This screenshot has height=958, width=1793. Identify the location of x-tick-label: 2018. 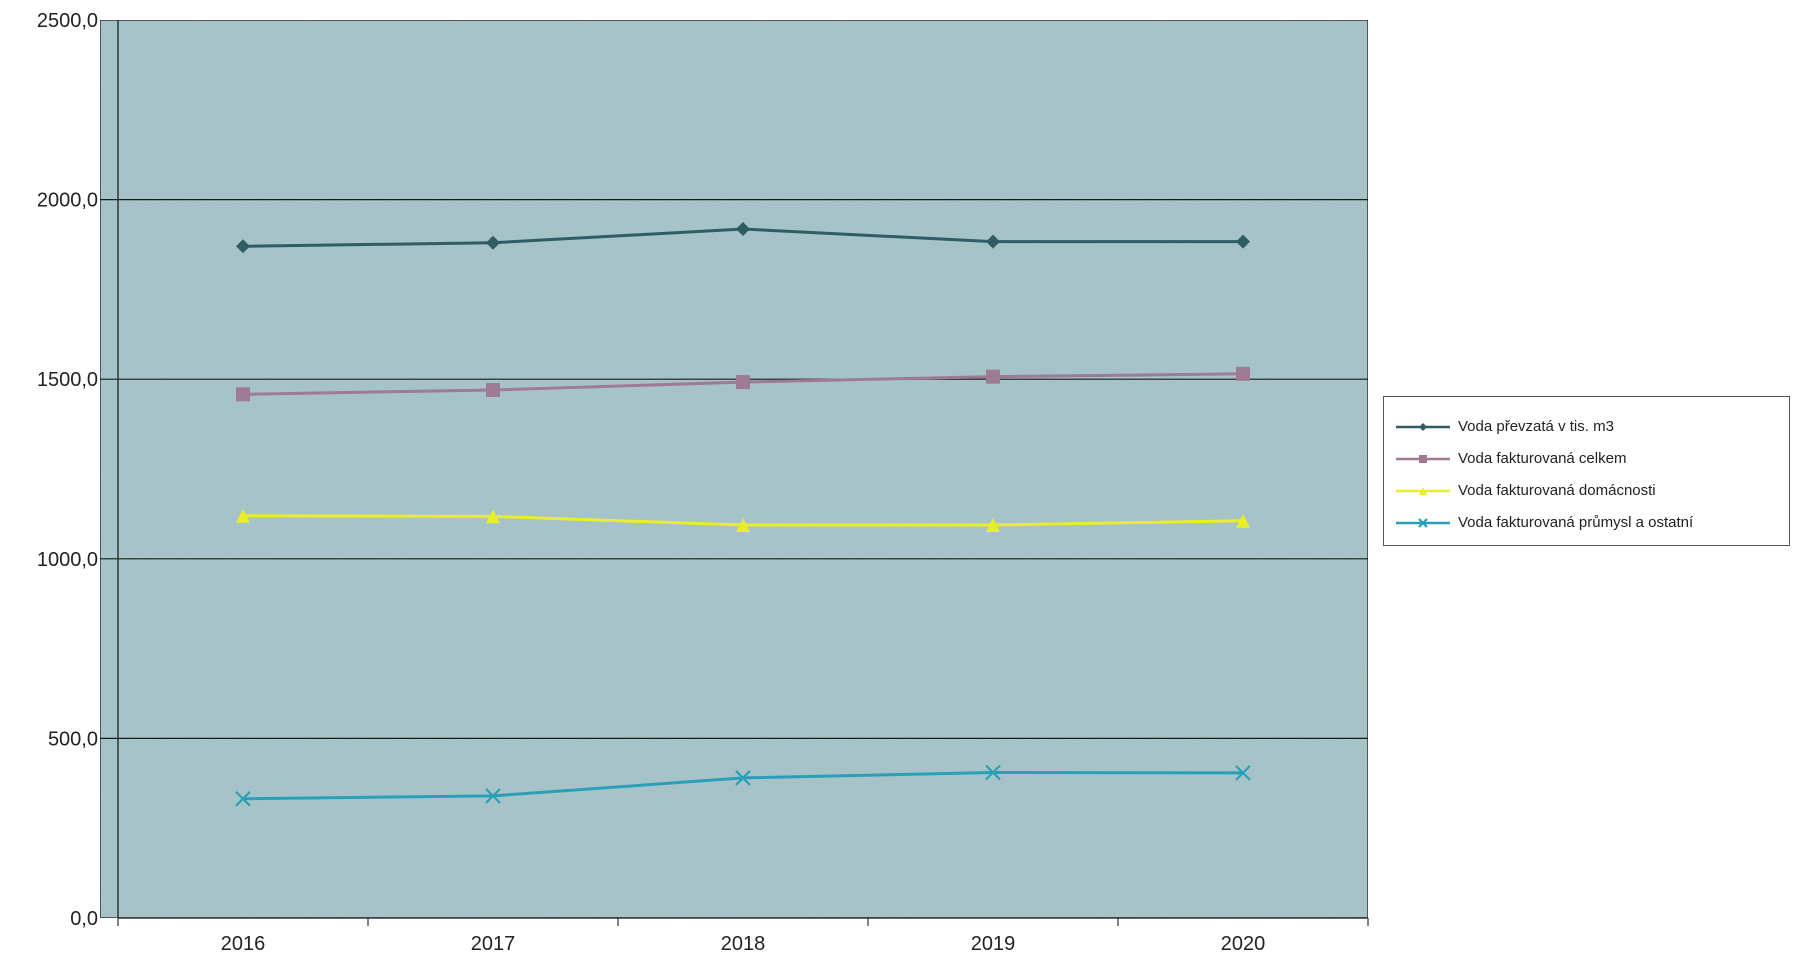
(743, 944).